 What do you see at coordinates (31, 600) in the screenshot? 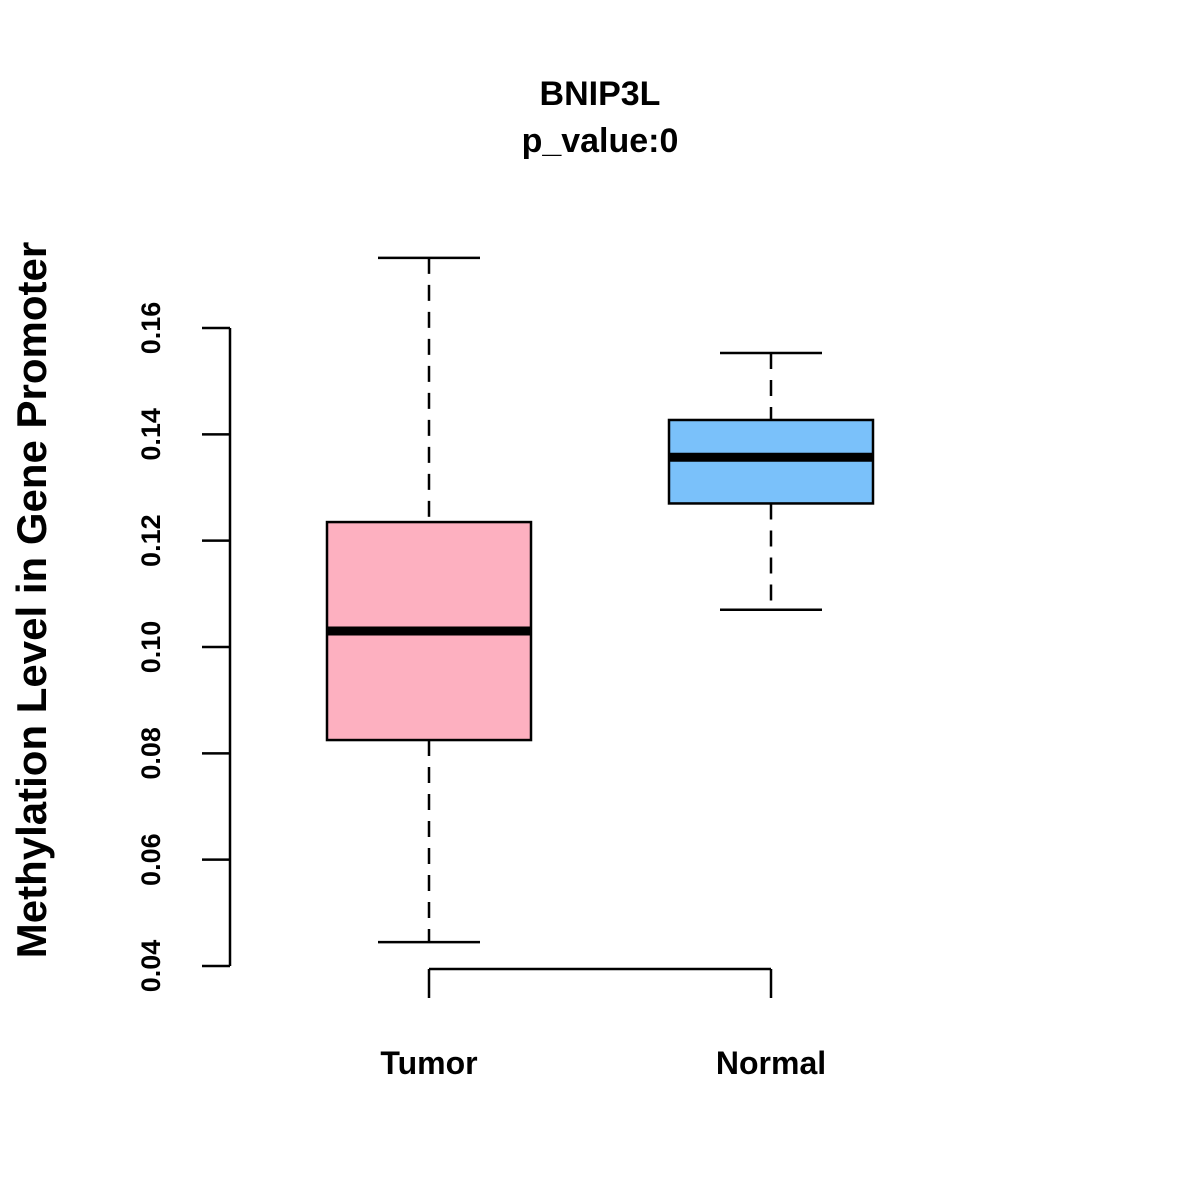
I see `y-axis-label: Methylation Level in Gene Promoter` at bounding box center [31, 600].